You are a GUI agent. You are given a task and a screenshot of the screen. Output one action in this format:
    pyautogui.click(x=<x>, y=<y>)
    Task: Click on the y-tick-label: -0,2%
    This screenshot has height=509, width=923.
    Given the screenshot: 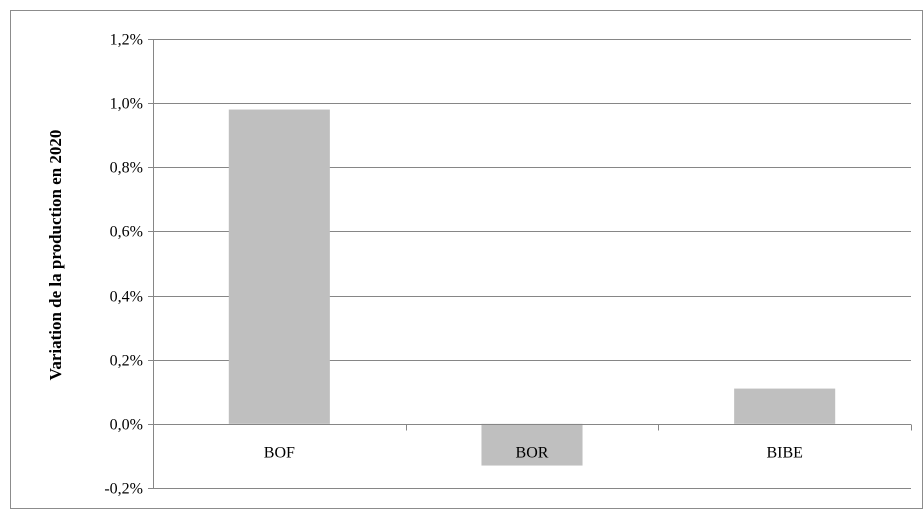 What is the action you would take?
    pyautogui.click(x=123, y=489)
    